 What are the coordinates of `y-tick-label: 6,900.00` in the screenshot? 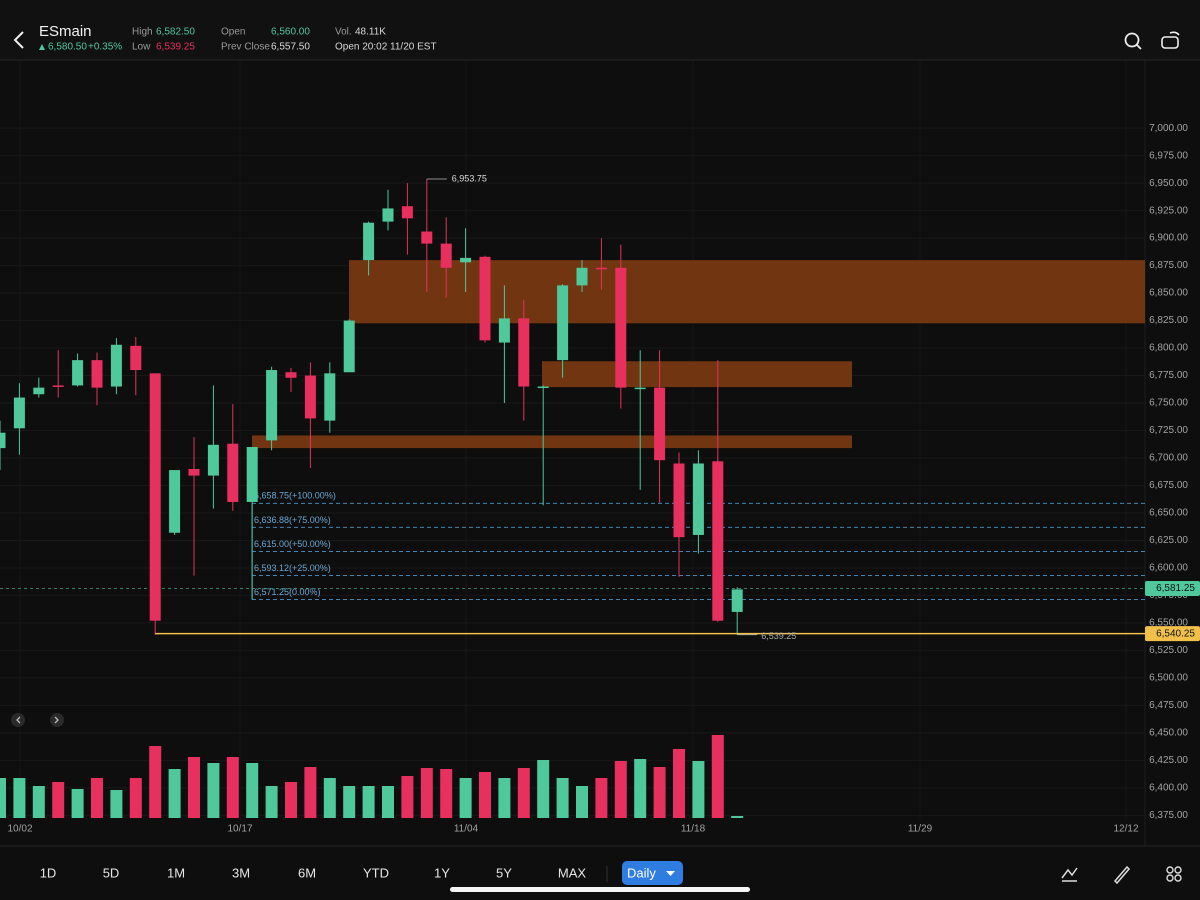 It's located at (1168, 238).